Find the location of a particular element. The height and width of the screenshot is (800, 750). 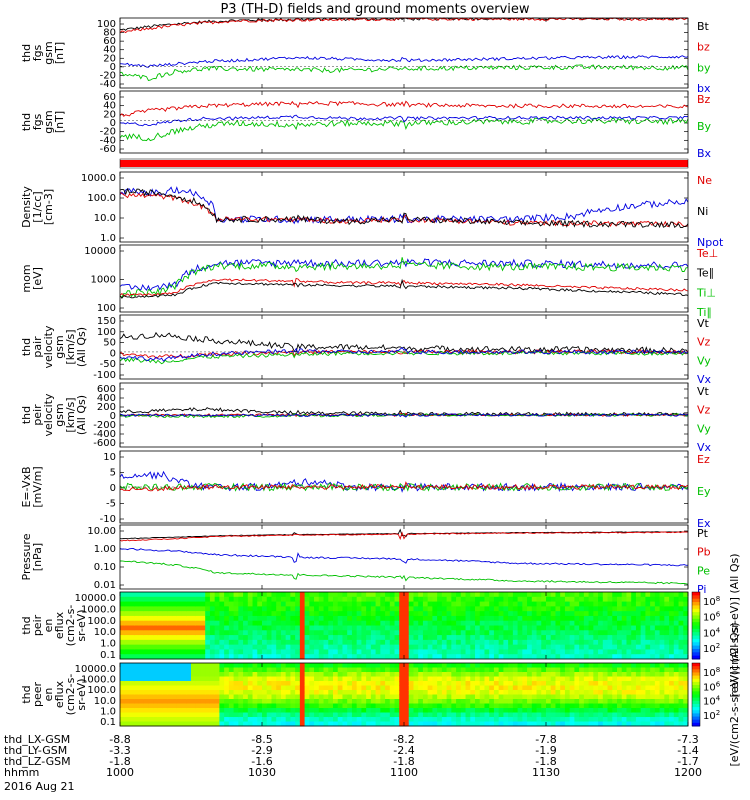

footer-row-label: thd_LY-GSM is located at coordinates (35, 750).